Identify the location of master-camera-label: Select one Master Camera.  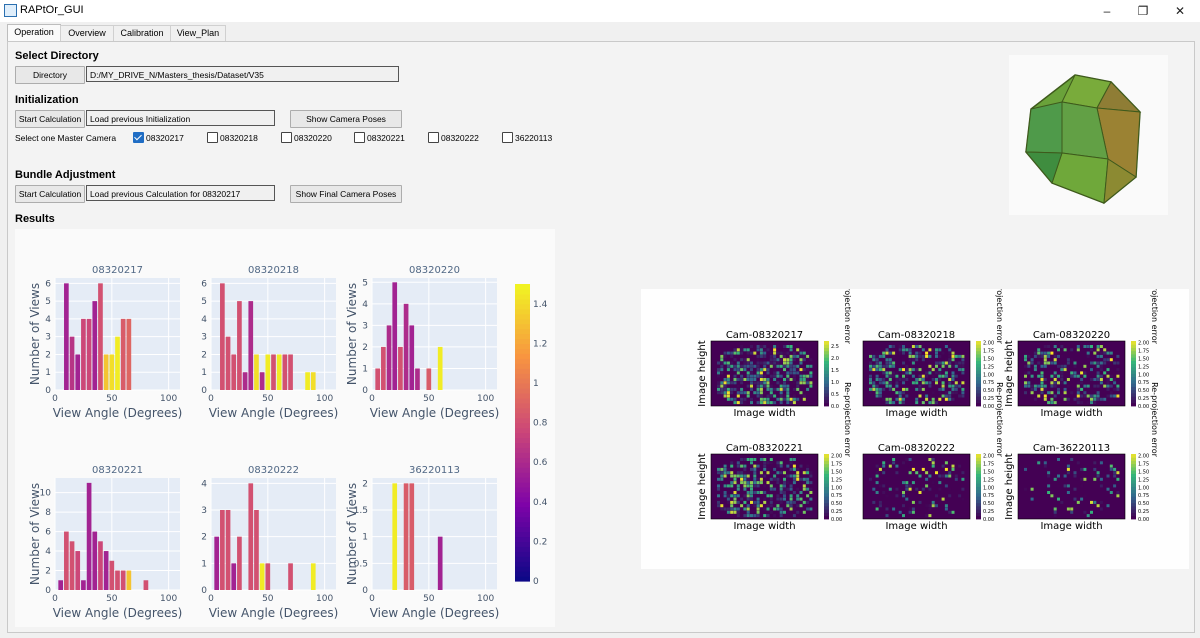
(66, 138).